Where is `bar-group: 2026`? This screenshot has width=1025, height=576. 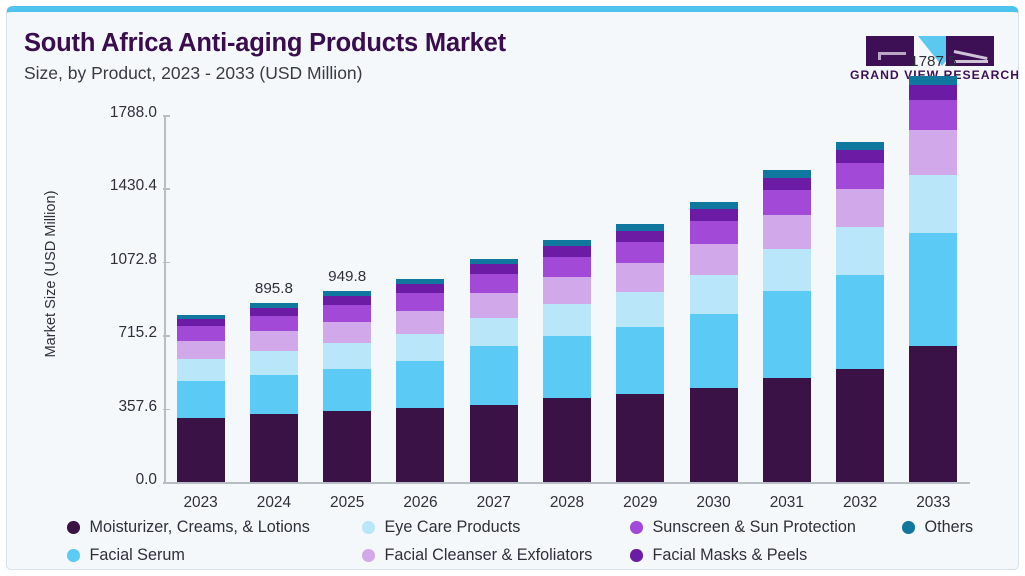 bar-group: 2026 is located at coordinates (420, 313).